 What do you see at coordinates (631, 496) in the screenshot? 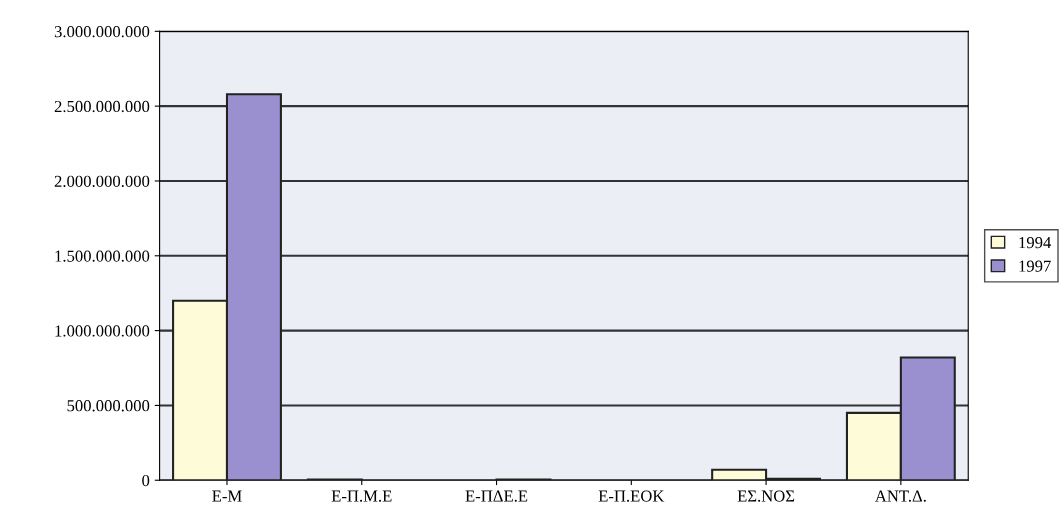
I see `x-tick-label: Ε-Π.ΕΟΚ` at bounding box center [631, 496].